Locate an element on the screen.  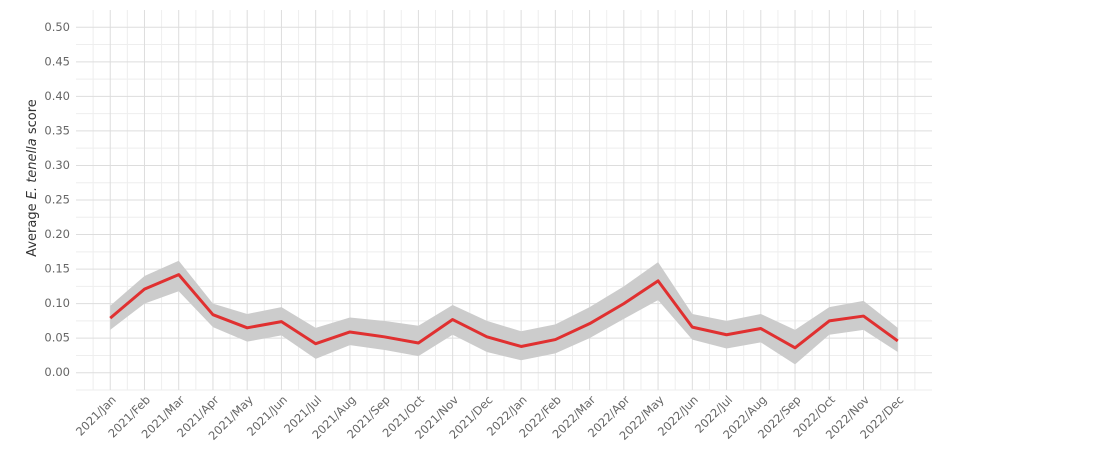
y-tick-label: 0.20 is located at coordinates (57, 234).